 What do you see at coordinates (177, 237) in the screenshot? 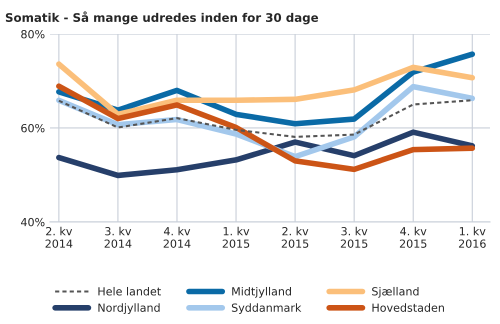
I see `x-tick-label: 4. kv 2014` at bounding box center [177, 237].